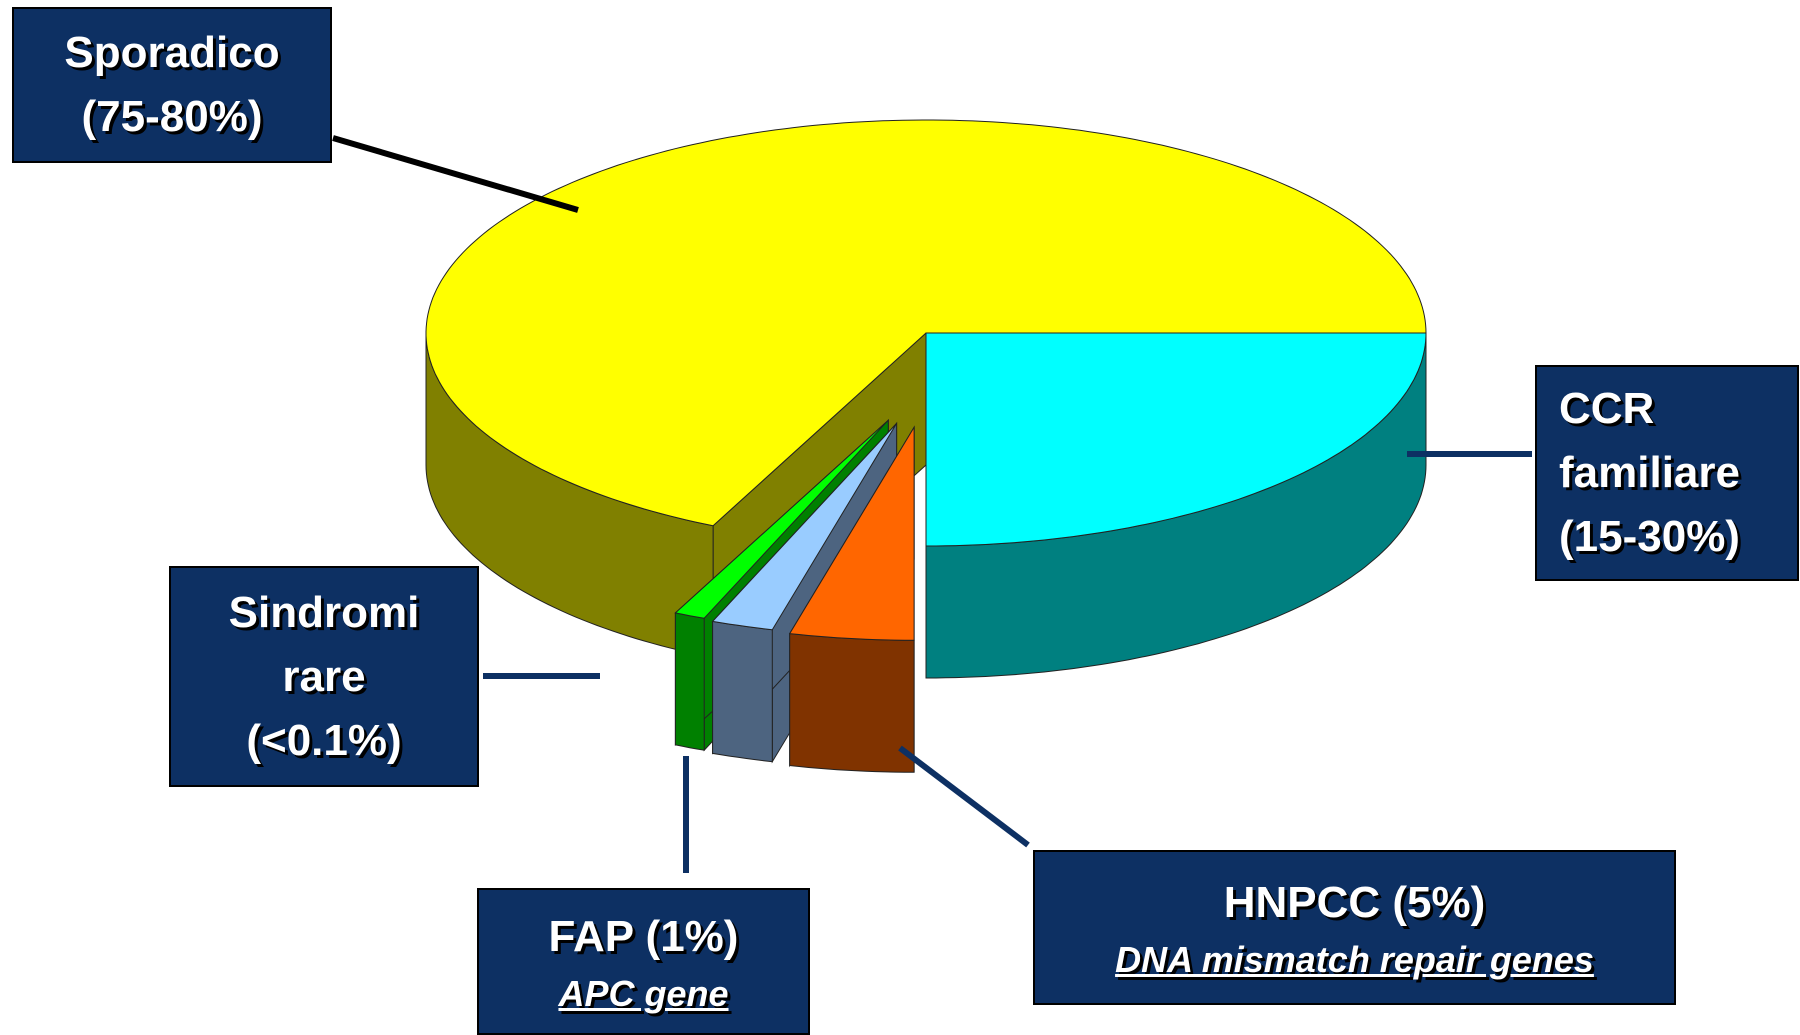 Image resolution: width=1800 pixels, height=1035 pixels. Describe the element at coordinates (1354, 959) in the screenshot. I see `annotation: DNA mismatch repair genes` at that location.